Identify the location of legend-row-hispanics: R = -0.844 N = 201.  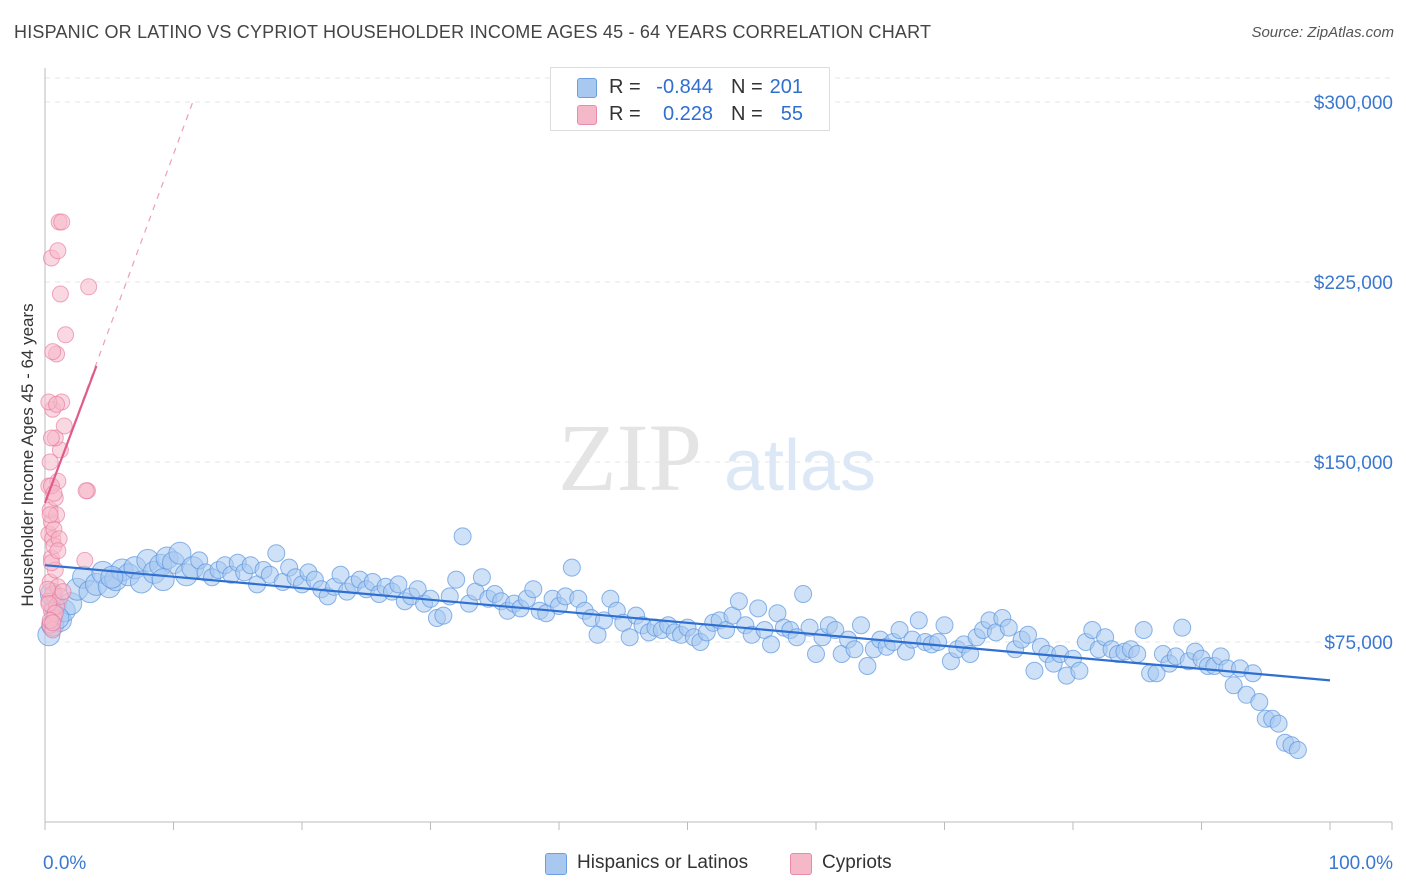
(690, 87).